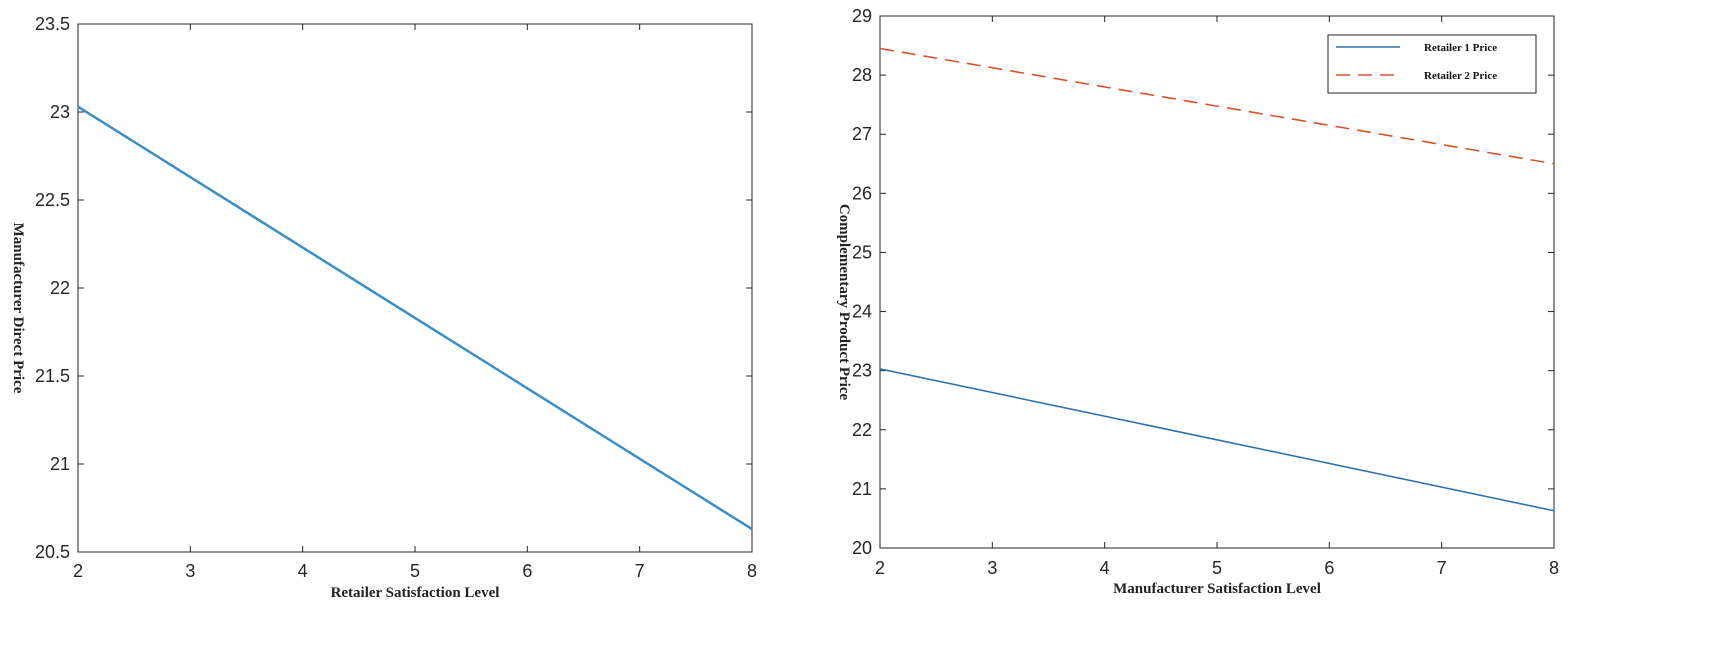 This screenshot has width=1713, height=662. I want to click on y-tick-label: 28, so click(862, 75).